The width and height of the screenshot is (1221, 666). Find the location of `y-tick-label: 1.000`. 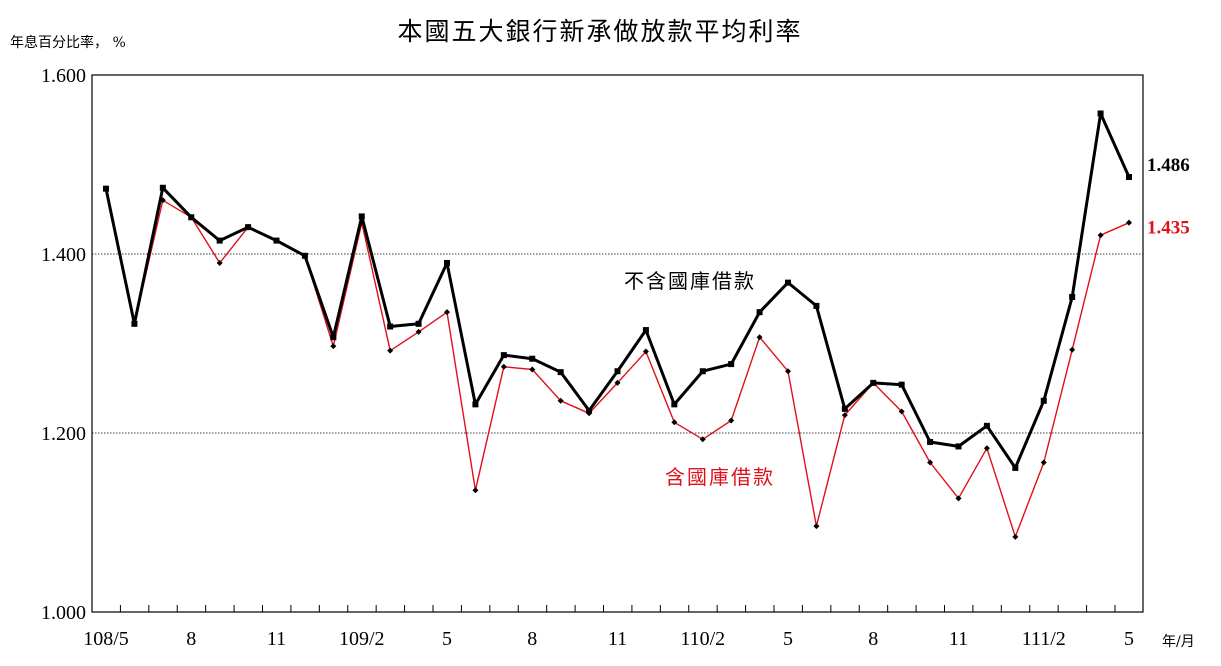

y-tick-label: 1.000 is located at coordinates (63, 613).